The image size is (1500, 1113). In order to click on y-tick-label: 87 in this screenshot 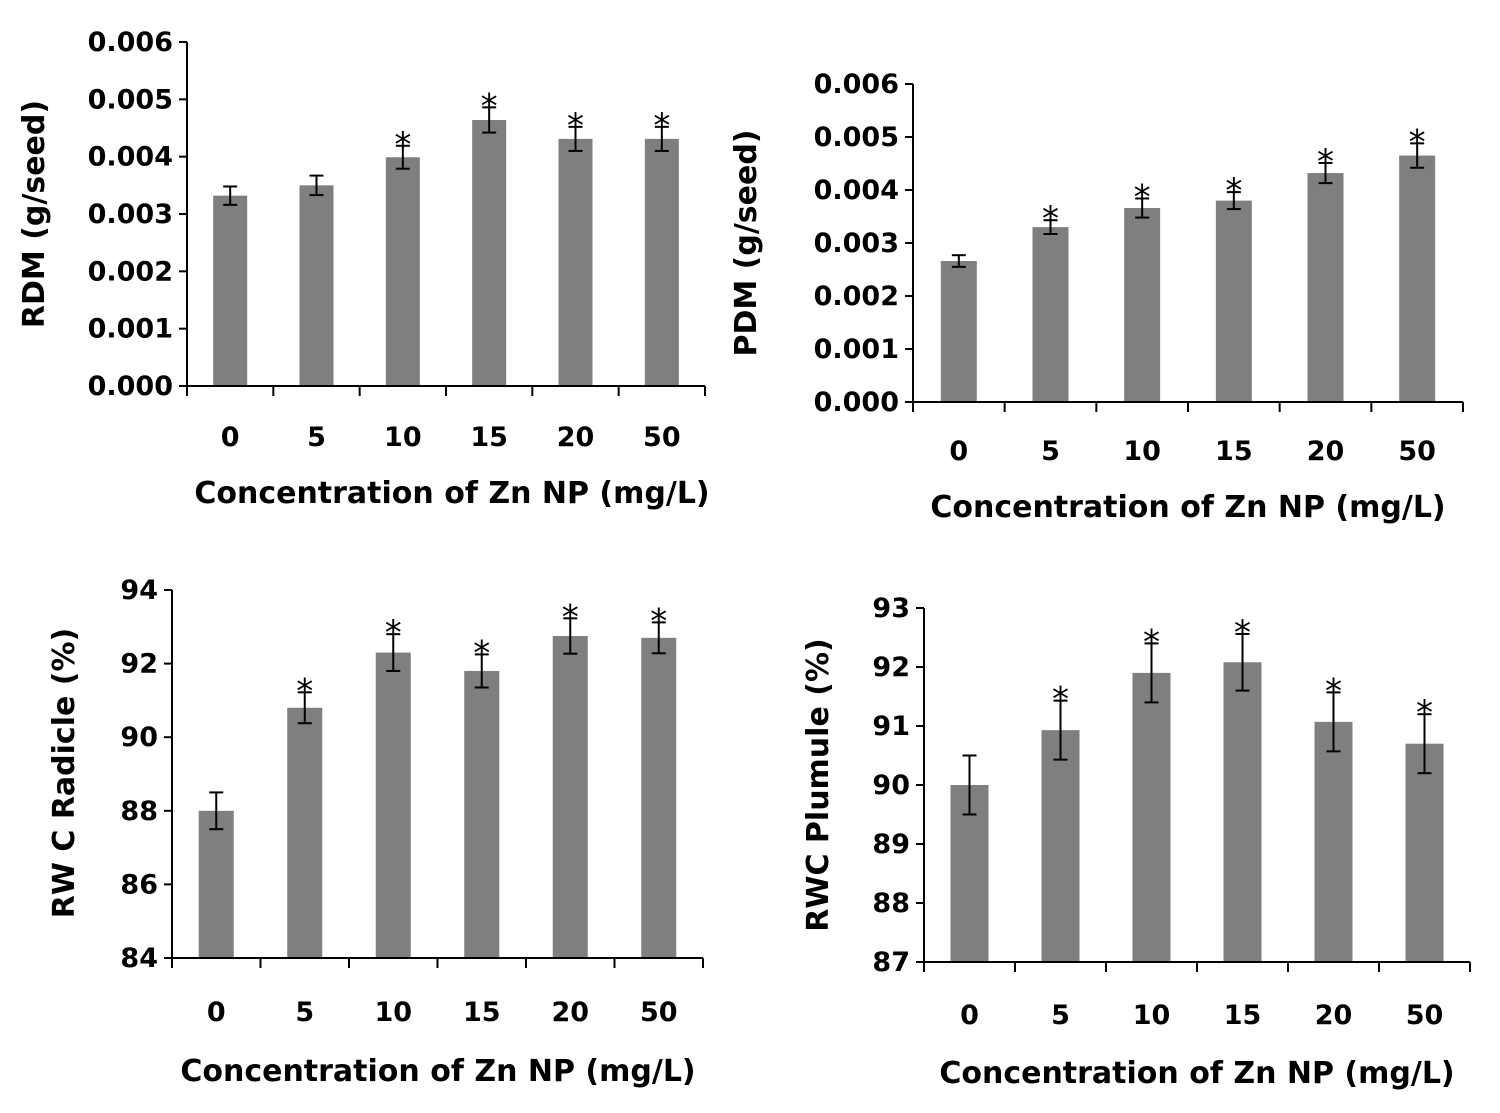, I will do `click(891, 962)`.